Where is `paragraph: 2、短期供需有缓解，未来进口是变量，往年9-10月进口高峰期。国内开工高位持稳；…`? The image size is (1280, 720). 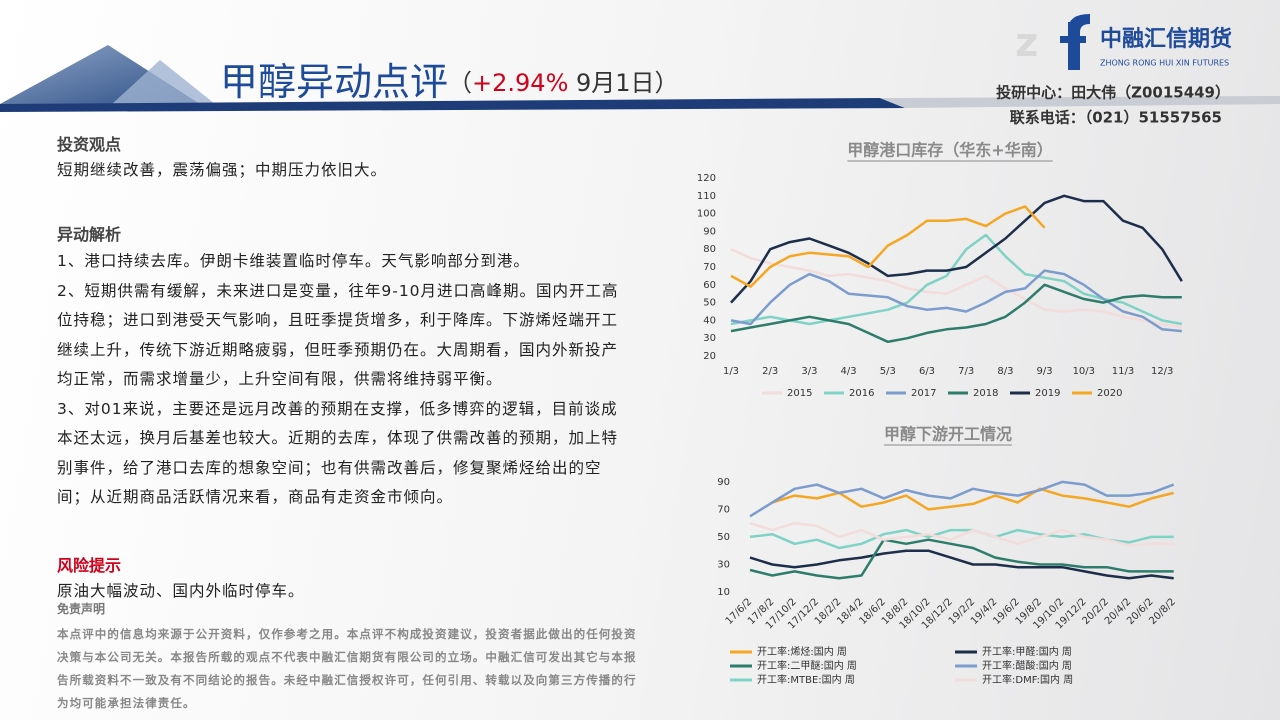 paragraph: 2、短期供需有缓解，未来进口是变量，往年9-10月进口高峰期。国内开工高位持稳；… is located at coordinates (338, 335).